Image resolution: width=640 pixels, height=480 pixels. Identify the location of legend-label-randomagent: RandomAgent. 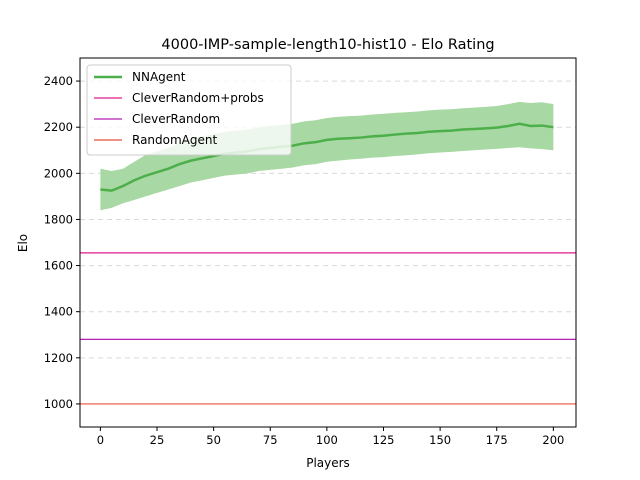
(174, 140).